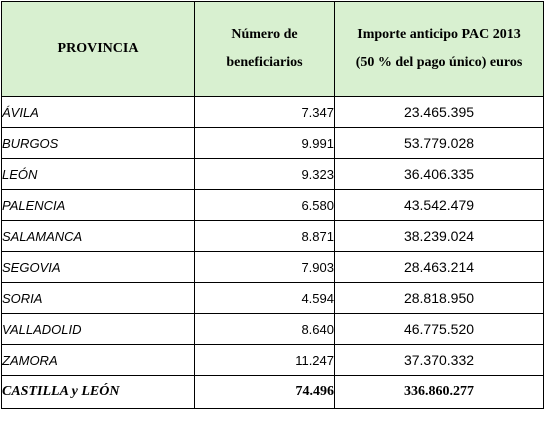 The image size is (544, 423). What do you see at coordinates (439, 298) in the screenshot?
I see `cell-importe: 28.818.950` at bounding box center [439, 298].